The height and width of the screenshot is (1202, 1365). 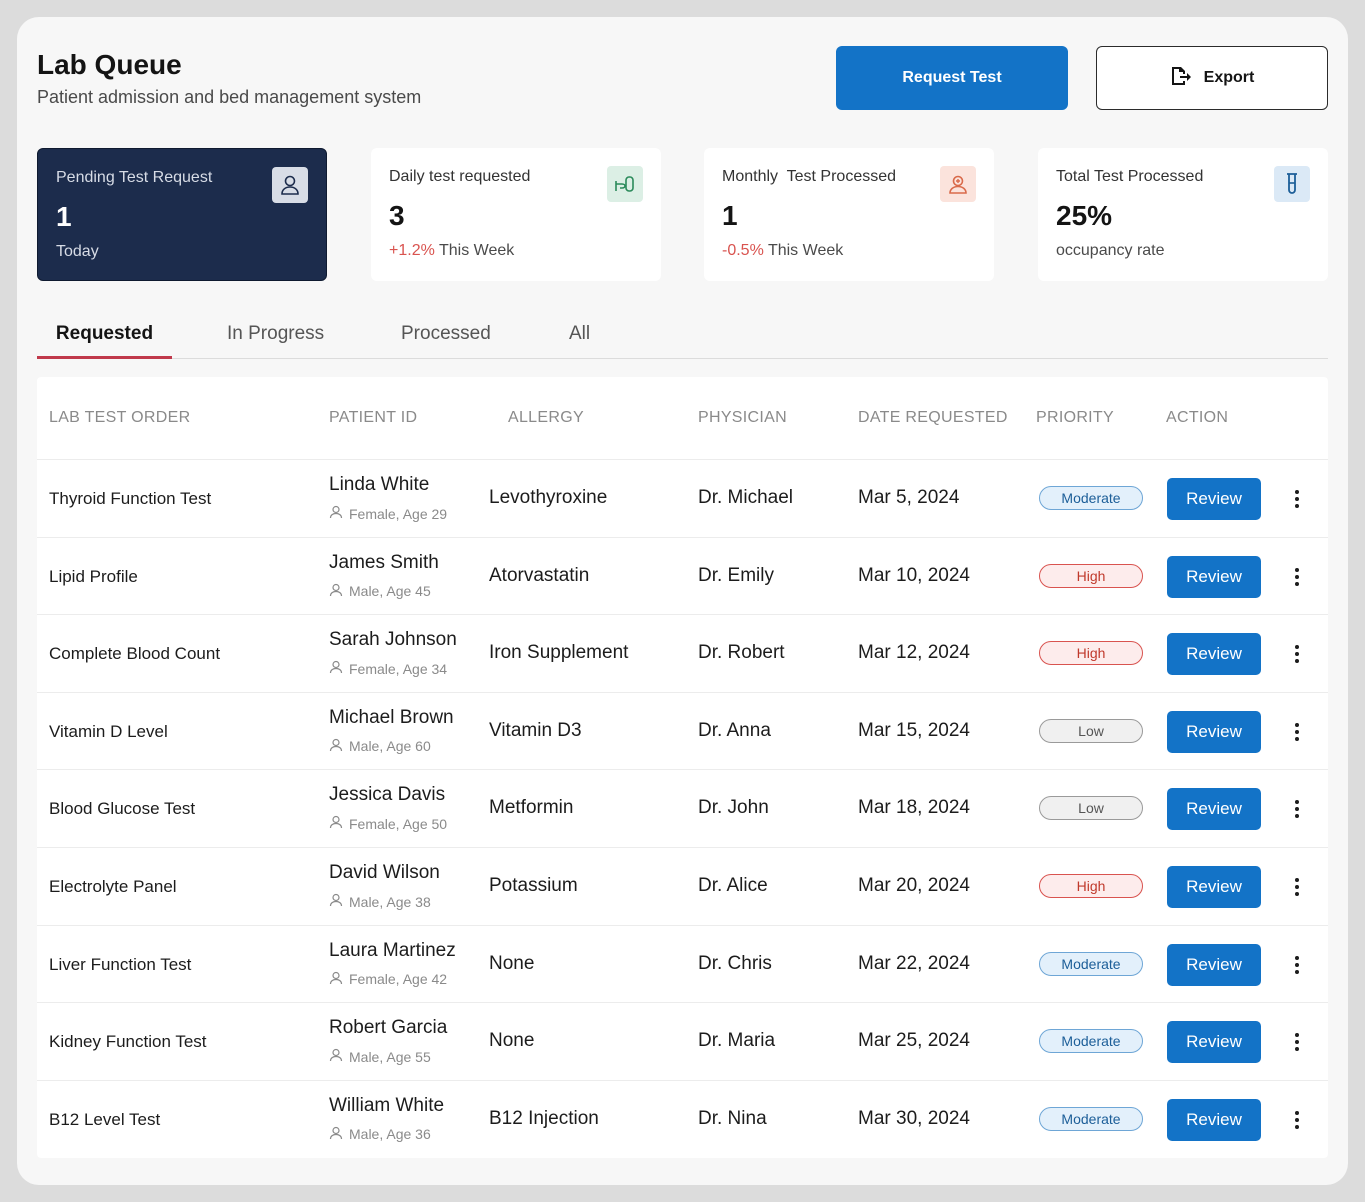 I want to click on patient-name: Jessica Davis, so click(x=387, y=795).